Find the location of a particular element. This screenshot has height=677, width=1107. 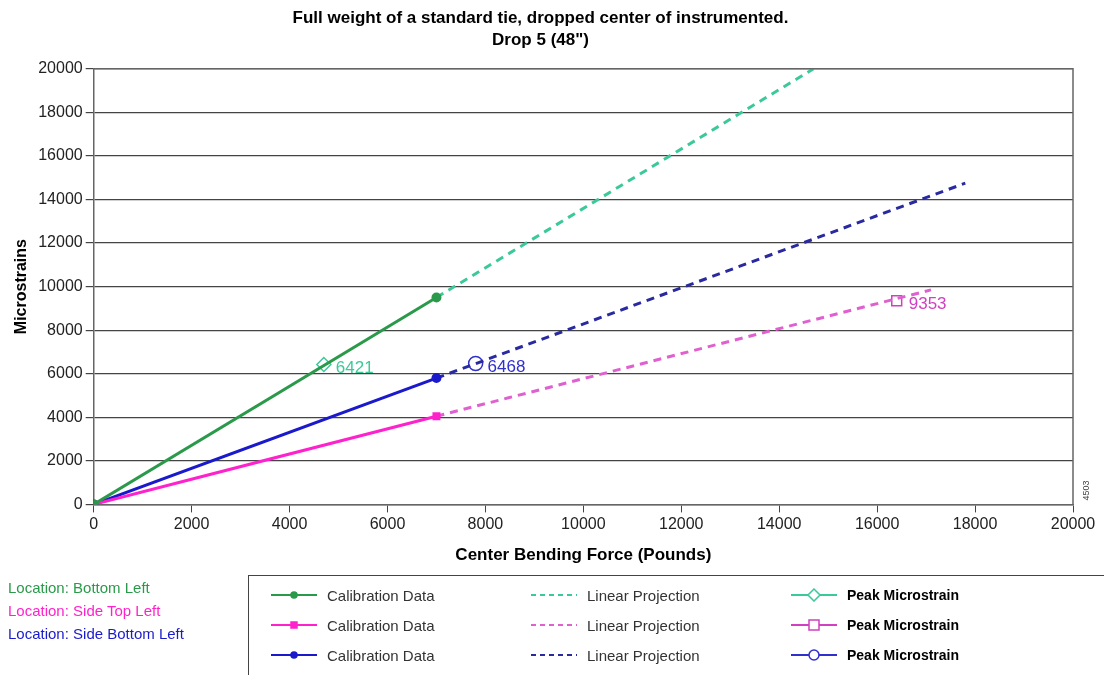

y-axis-title: Microstrains is located at coordinates (21, 286).